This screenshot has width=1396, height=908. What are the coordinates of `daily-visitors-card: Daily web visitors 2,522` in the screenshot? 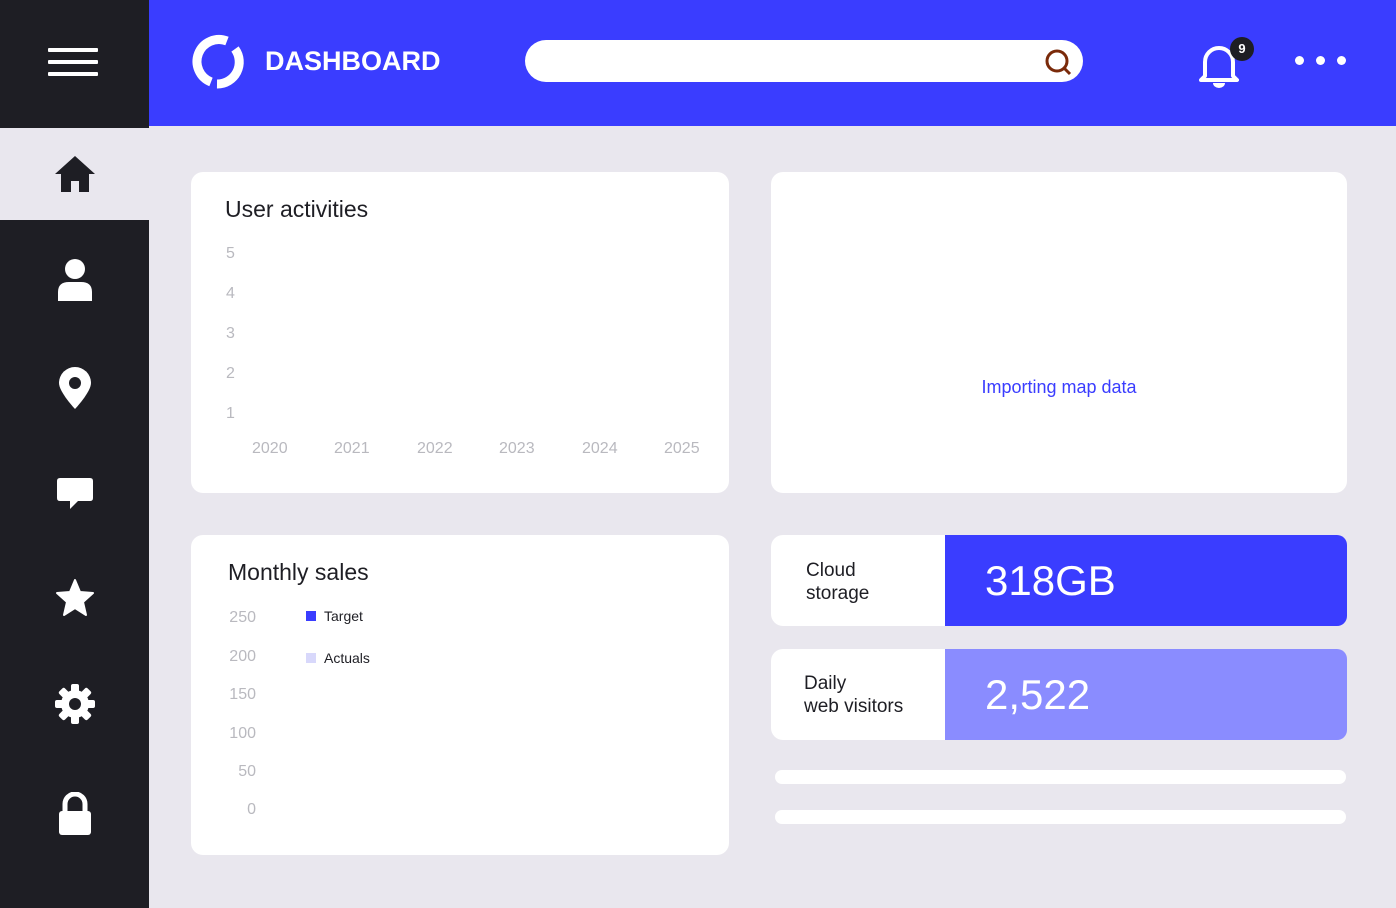 It's located at (1059, 694).